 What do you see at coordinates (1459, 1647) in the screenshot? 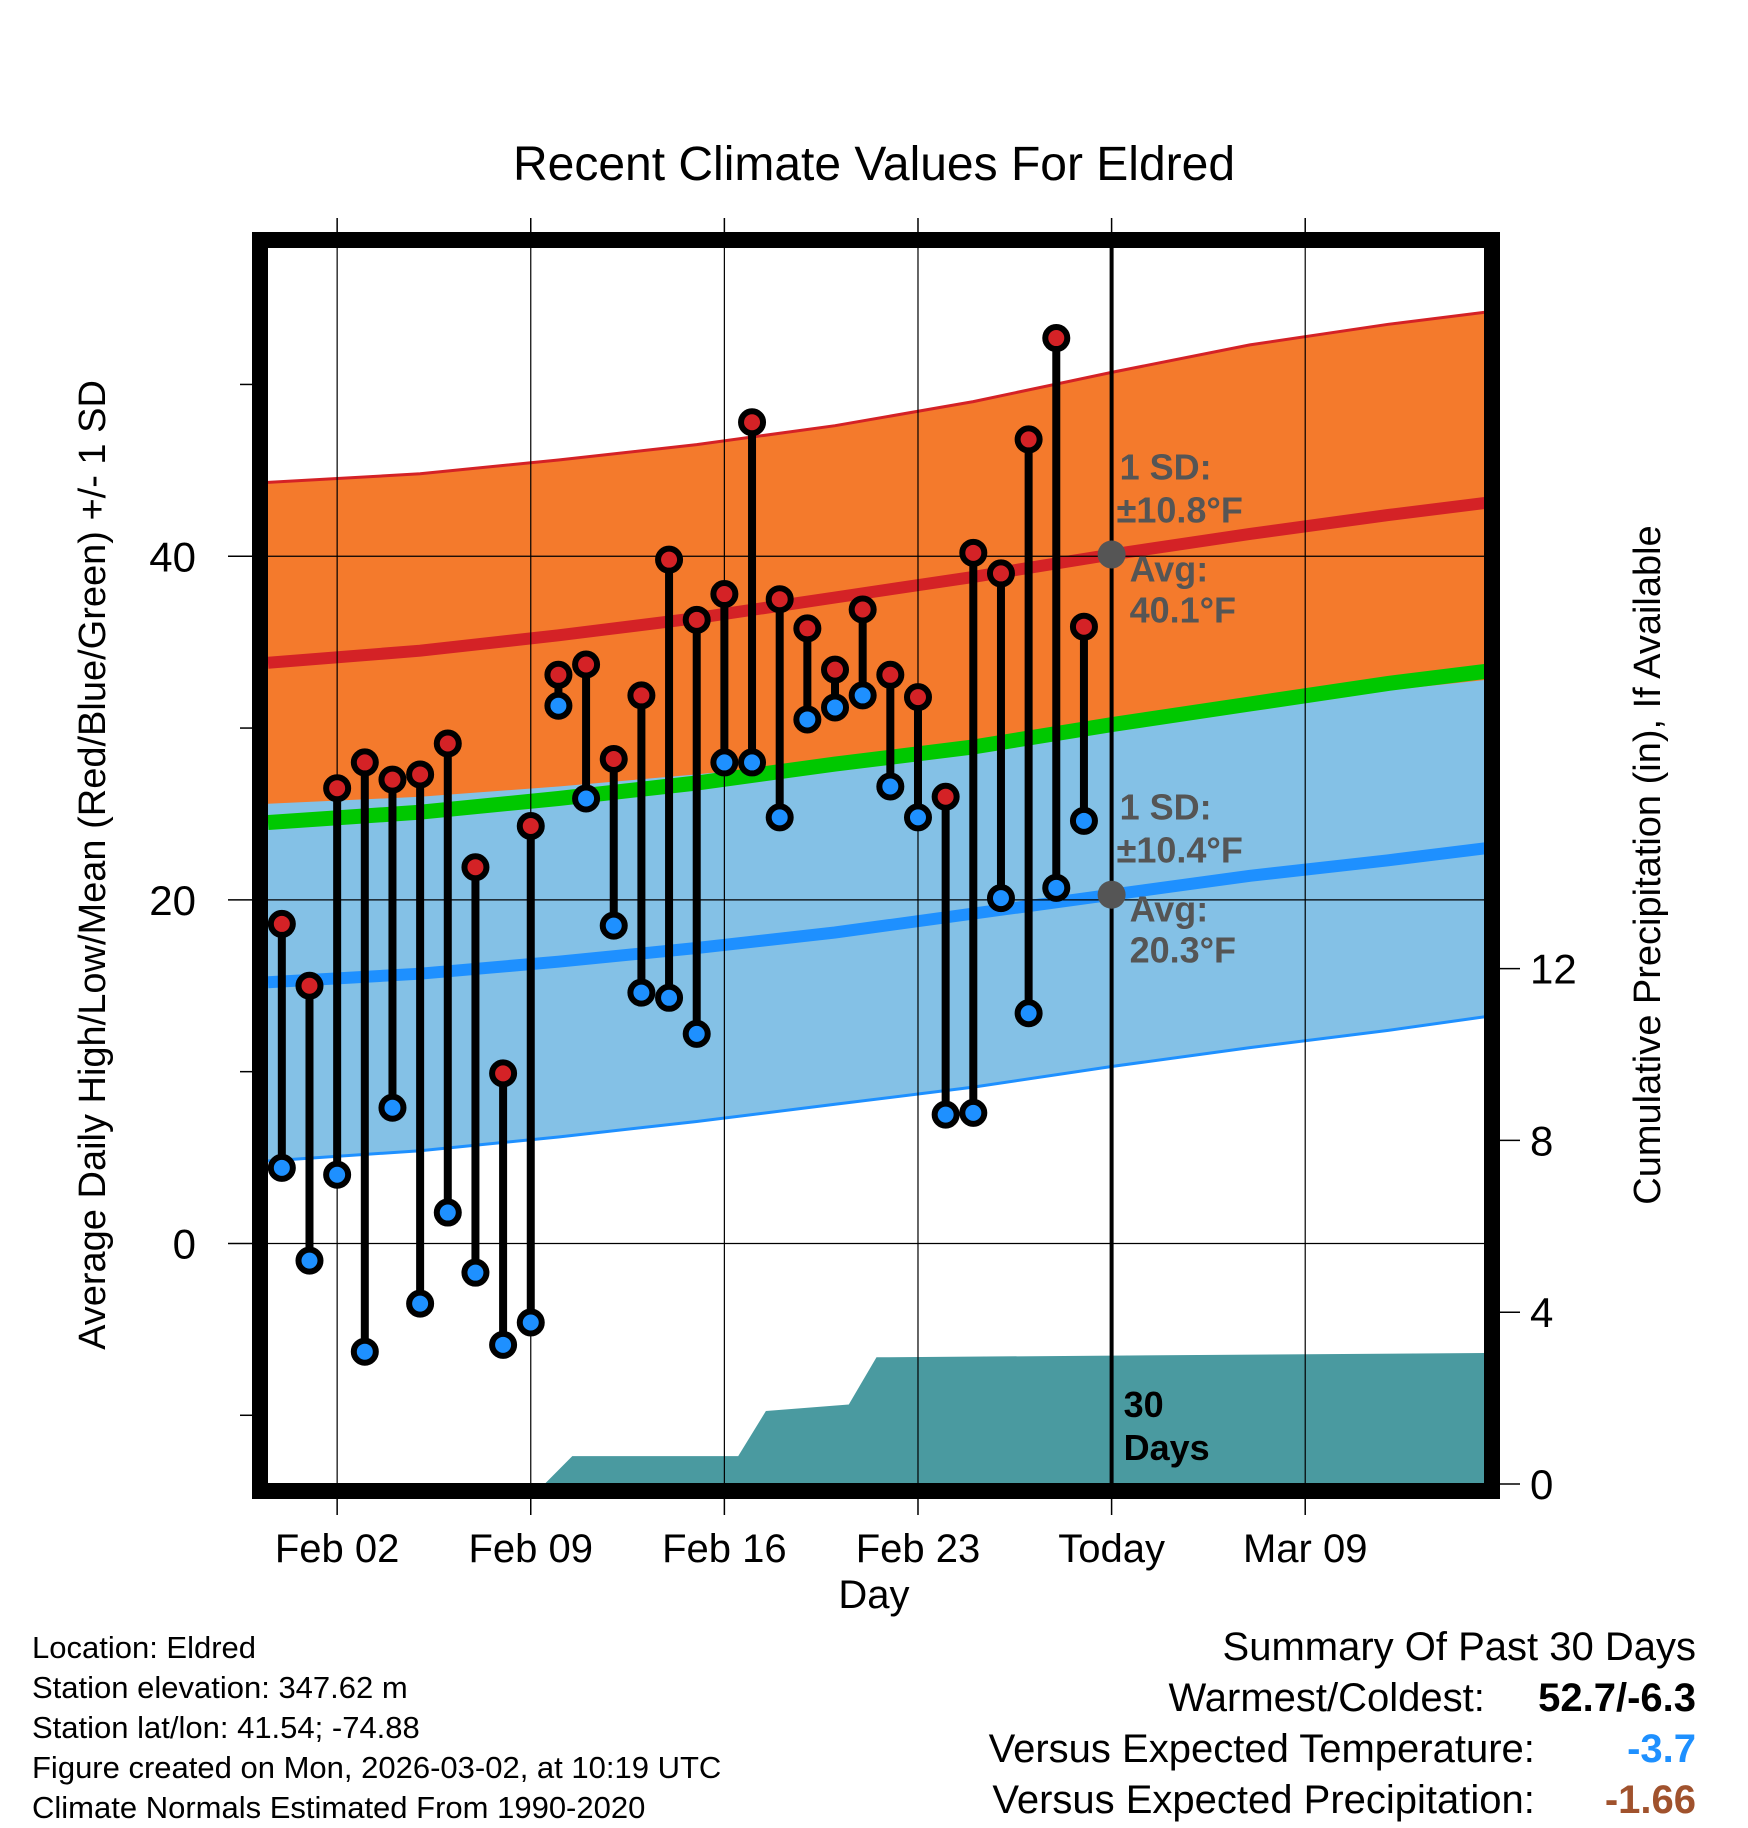
I see `summary-title: Summary Of Past 30 Days` at bounding box center [1459, 1647].